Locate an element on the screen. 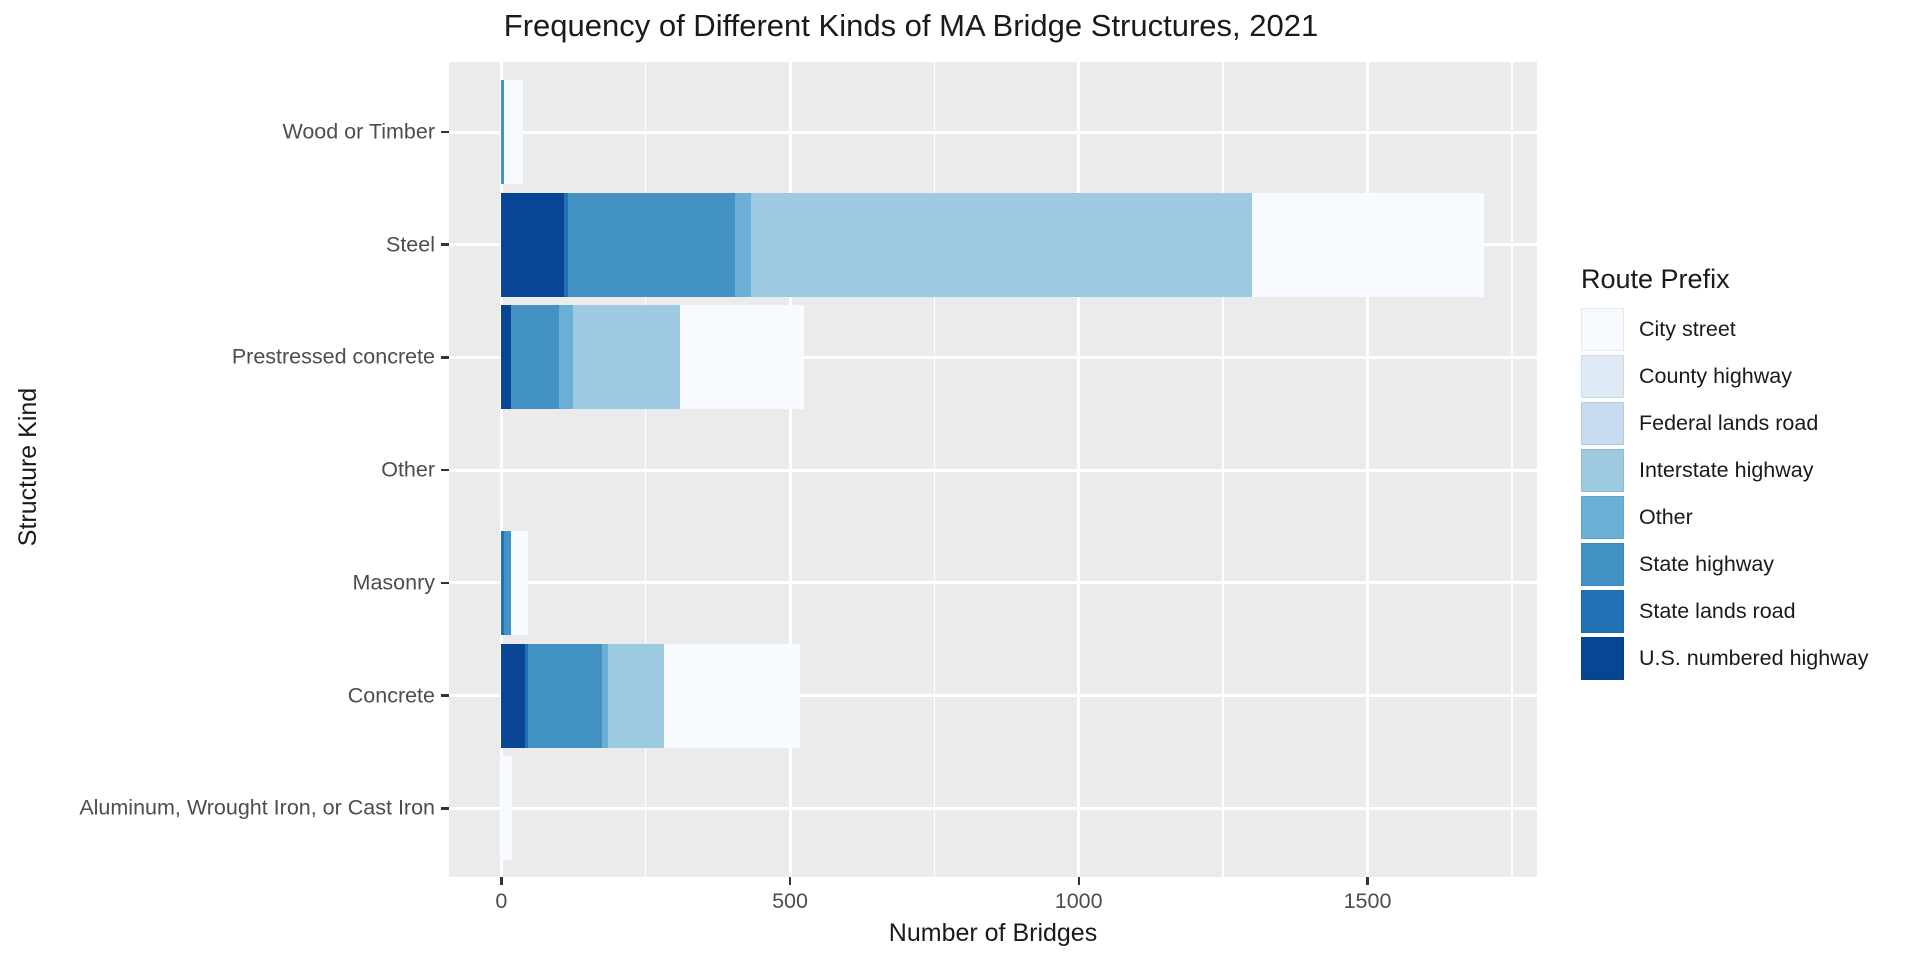  legend-item: Interstate highway is located at coordinates (1724, 470).